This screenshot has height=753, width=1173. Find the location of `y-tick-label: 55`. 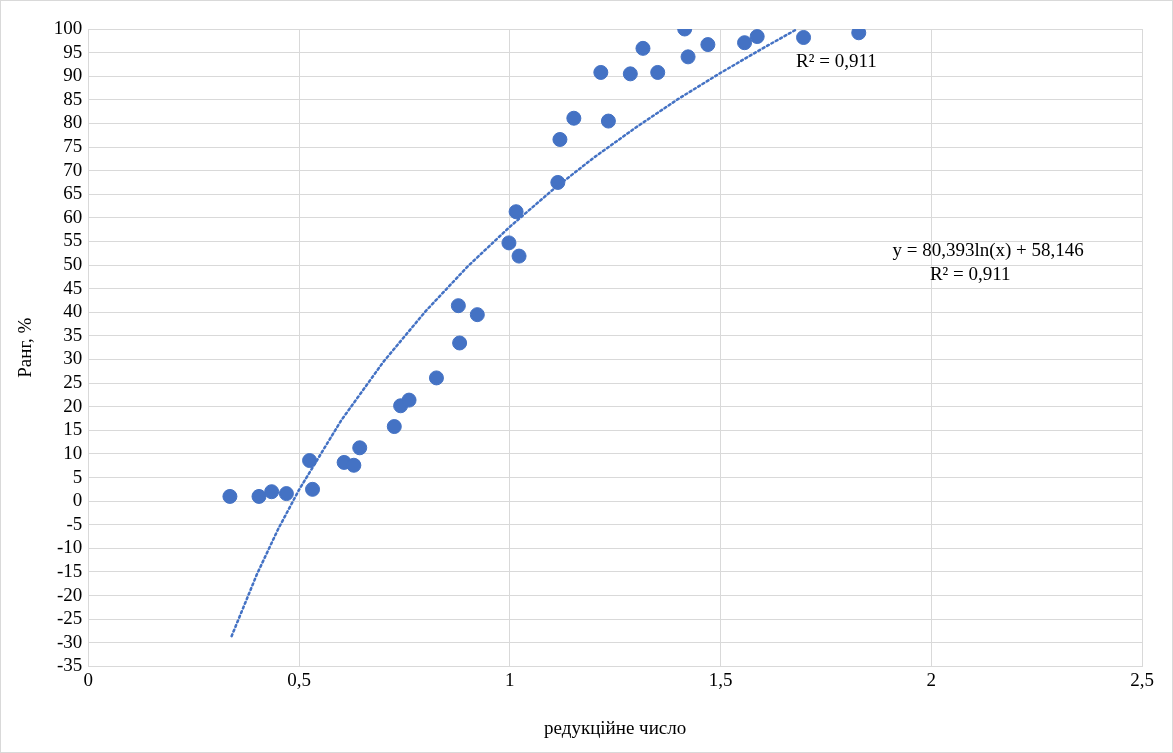

y-tick-label: 55 is located at coordinates (73, 240).